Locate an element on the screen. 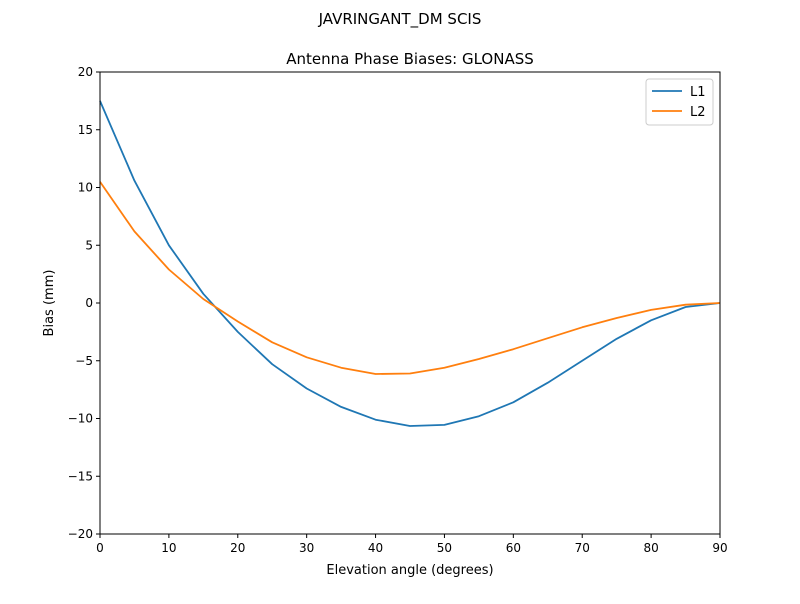 This screenshot has height=604, width=800. y-tick-label: −15 is located at coordinates (80, 476).